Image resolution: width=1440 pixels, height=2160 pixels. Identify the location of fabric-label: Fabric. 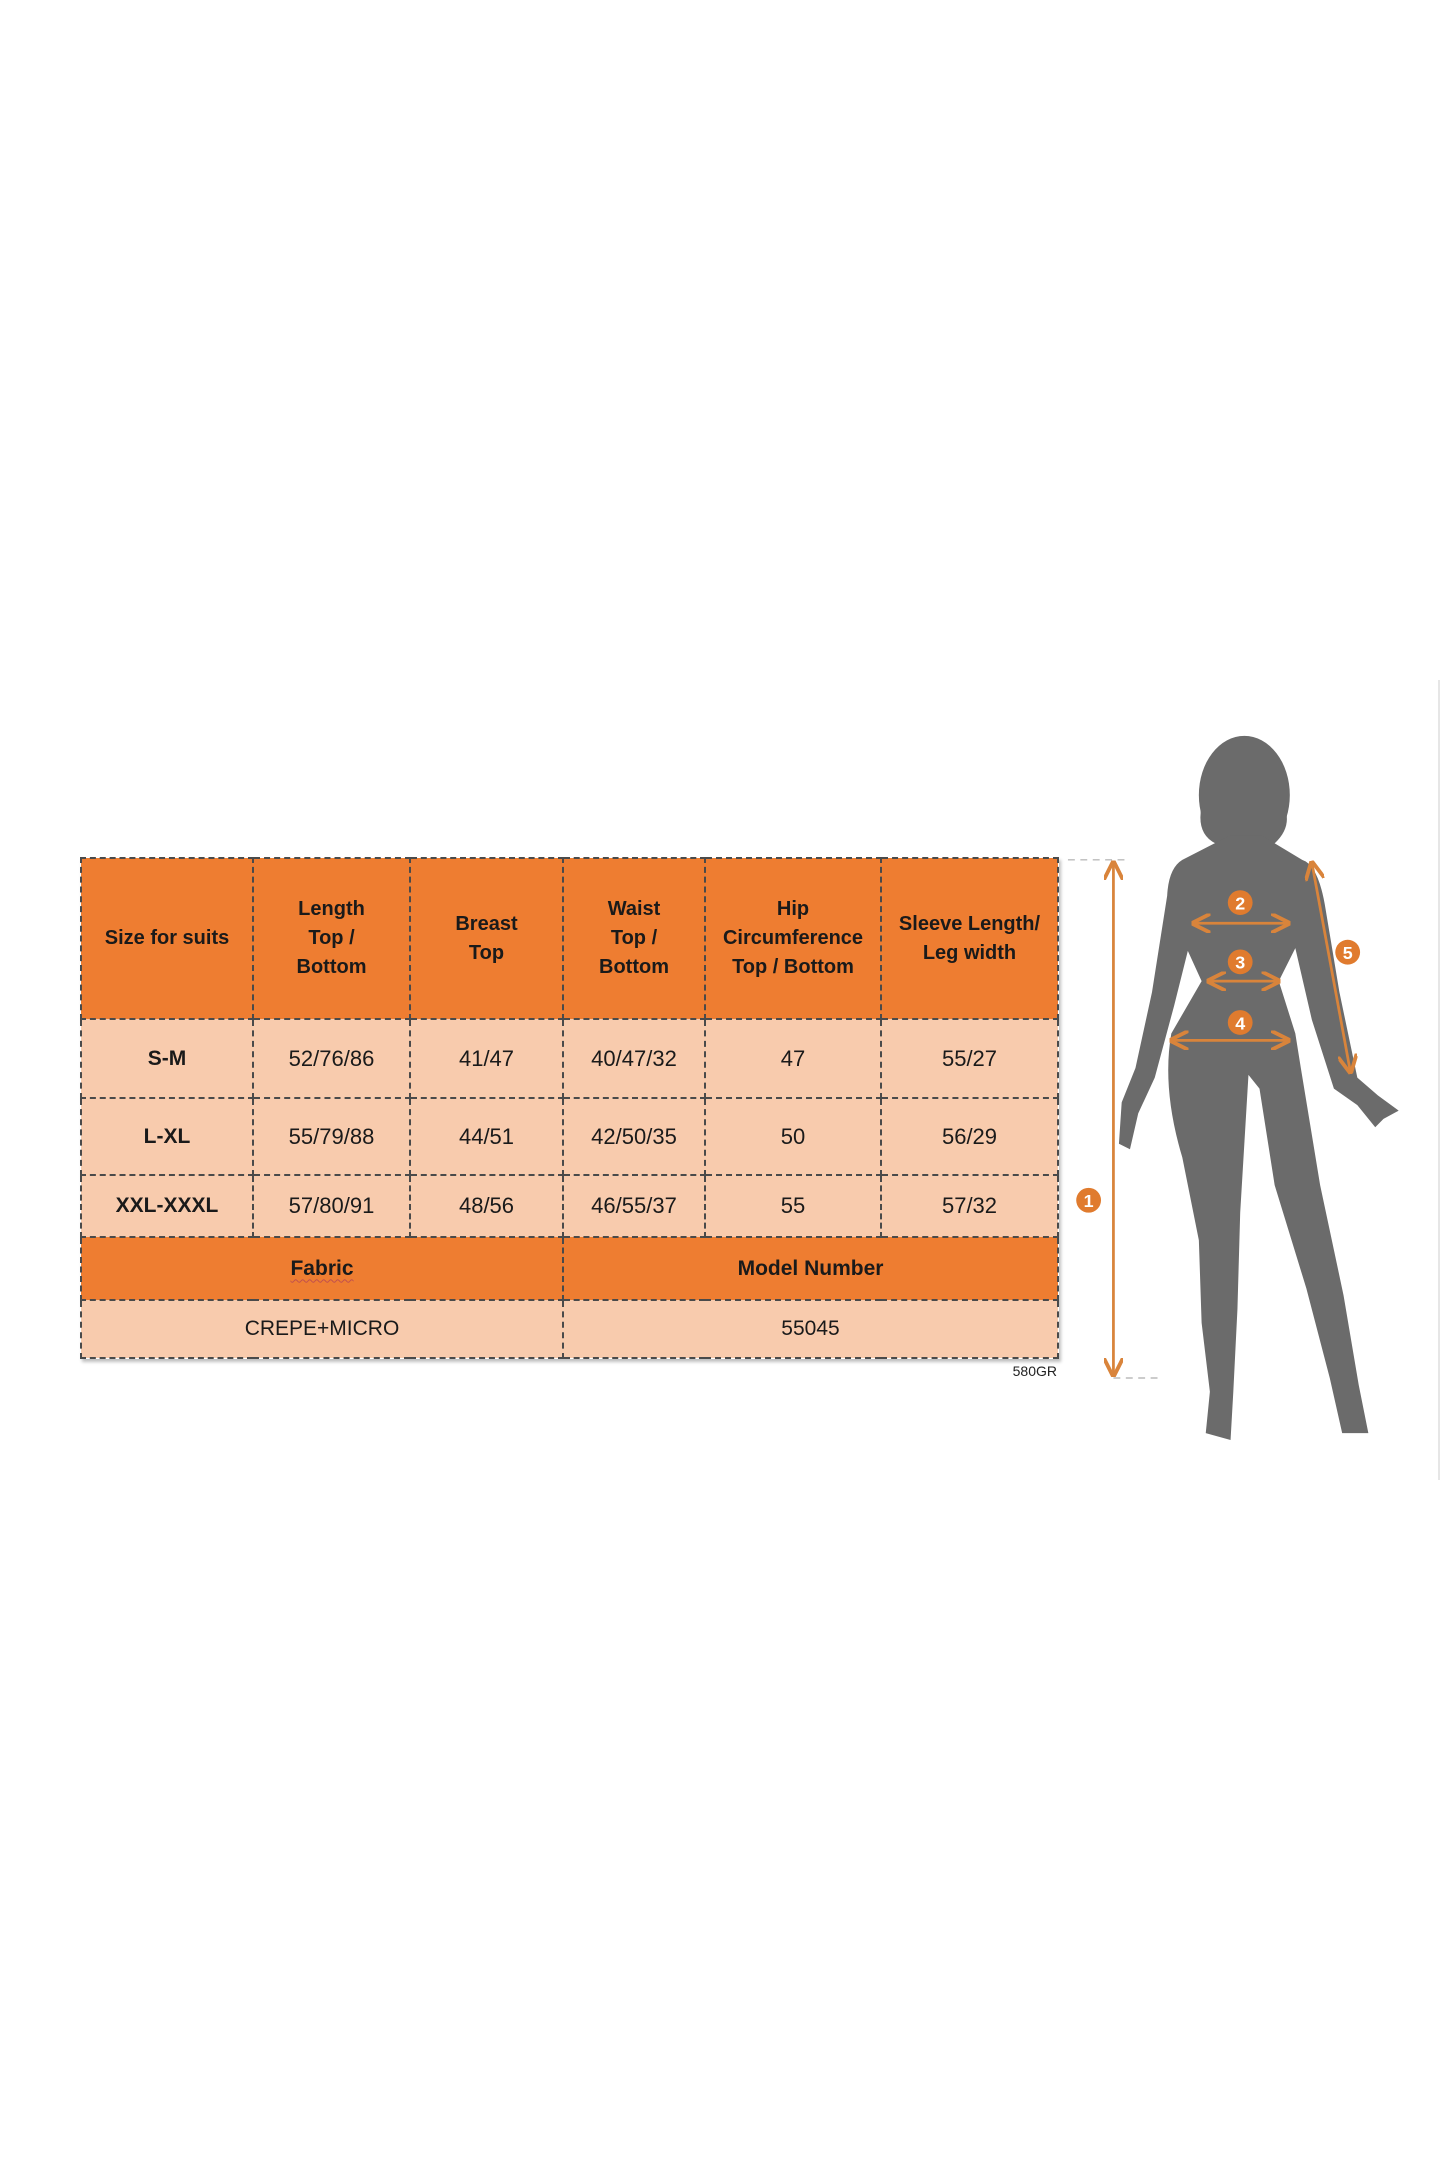
(322, 1268).